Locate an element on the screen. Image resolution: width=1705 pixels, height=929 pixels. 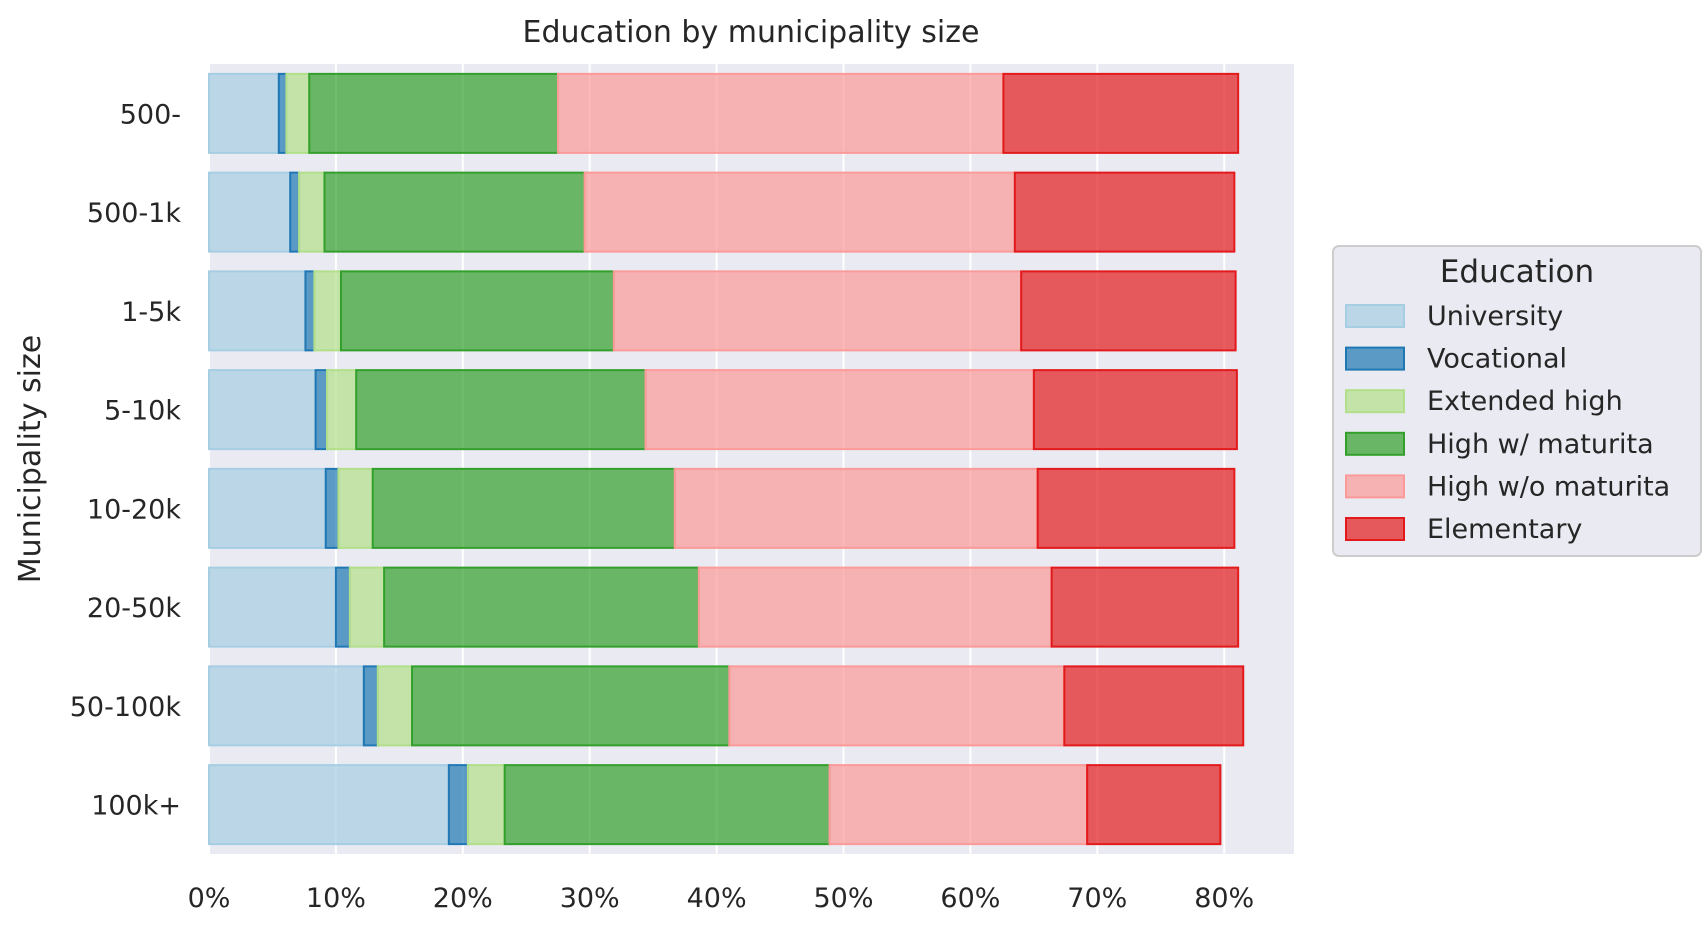
x-tick-label: 20% is located at coordinates (463, 898).